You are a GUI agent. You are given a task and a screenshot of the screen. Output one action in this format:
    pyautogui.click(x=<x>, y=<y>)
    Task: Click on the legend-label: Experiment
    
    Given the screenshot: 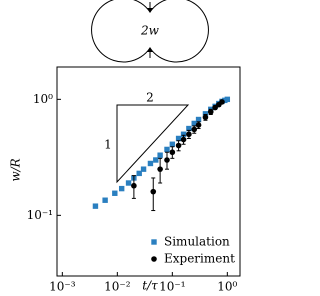 What is the action you would take?
    pyautogui.click(x=199, y=259)
    